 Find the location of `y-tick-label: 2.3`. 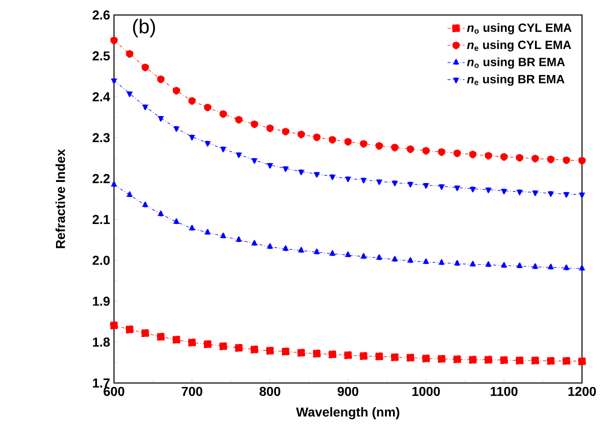

y-tick-label: 2.3 is located at coordinates (101, 137).